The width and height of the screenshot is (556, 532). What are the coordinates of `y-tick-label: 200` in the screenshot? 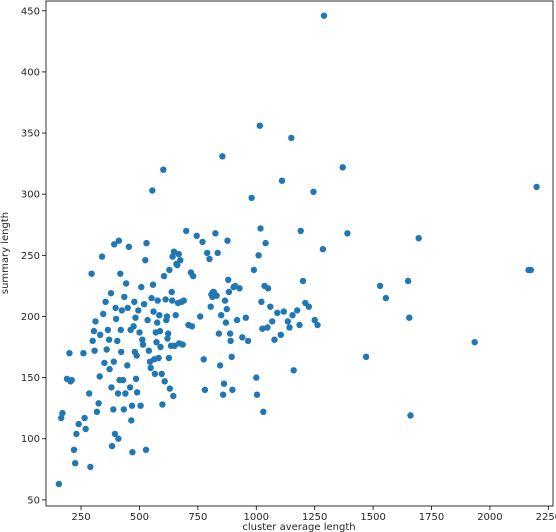 It's located at (30, 317).